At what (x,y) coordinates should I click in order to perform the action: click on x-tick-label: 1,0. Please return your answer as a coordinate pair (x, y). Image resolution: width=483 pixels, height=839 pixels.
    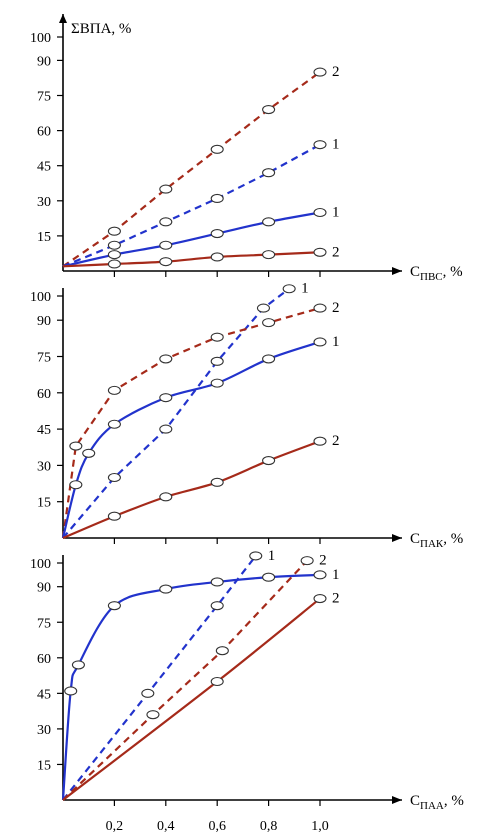
    Looking at the image, I should click on (320, 826).